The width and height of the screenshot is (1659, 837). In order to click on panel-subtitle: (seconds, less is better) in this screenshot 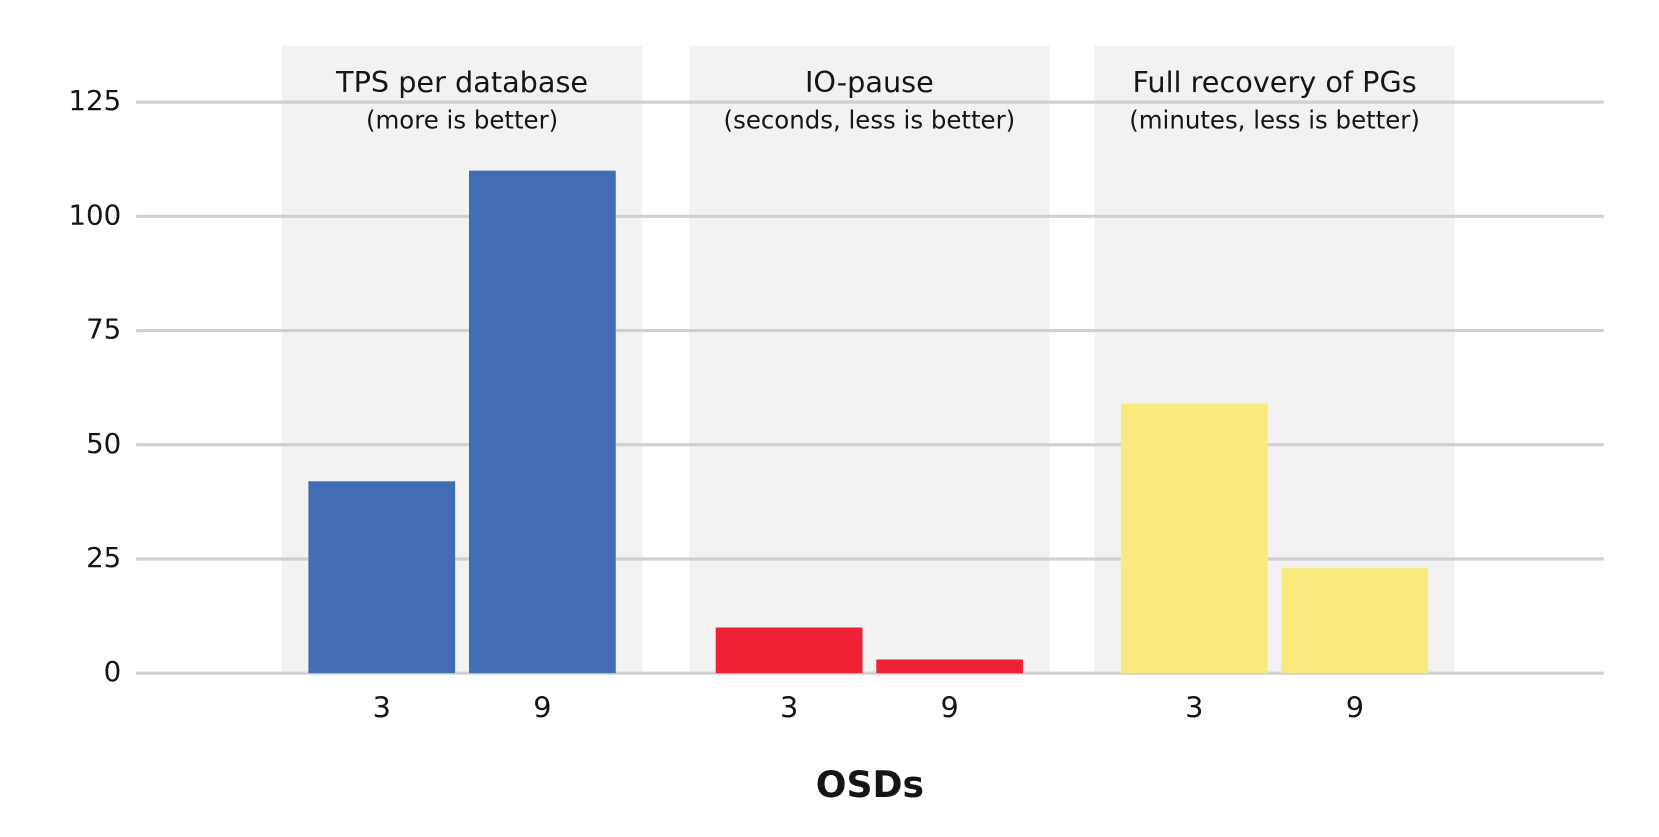, I will do `click(870, 119)`.